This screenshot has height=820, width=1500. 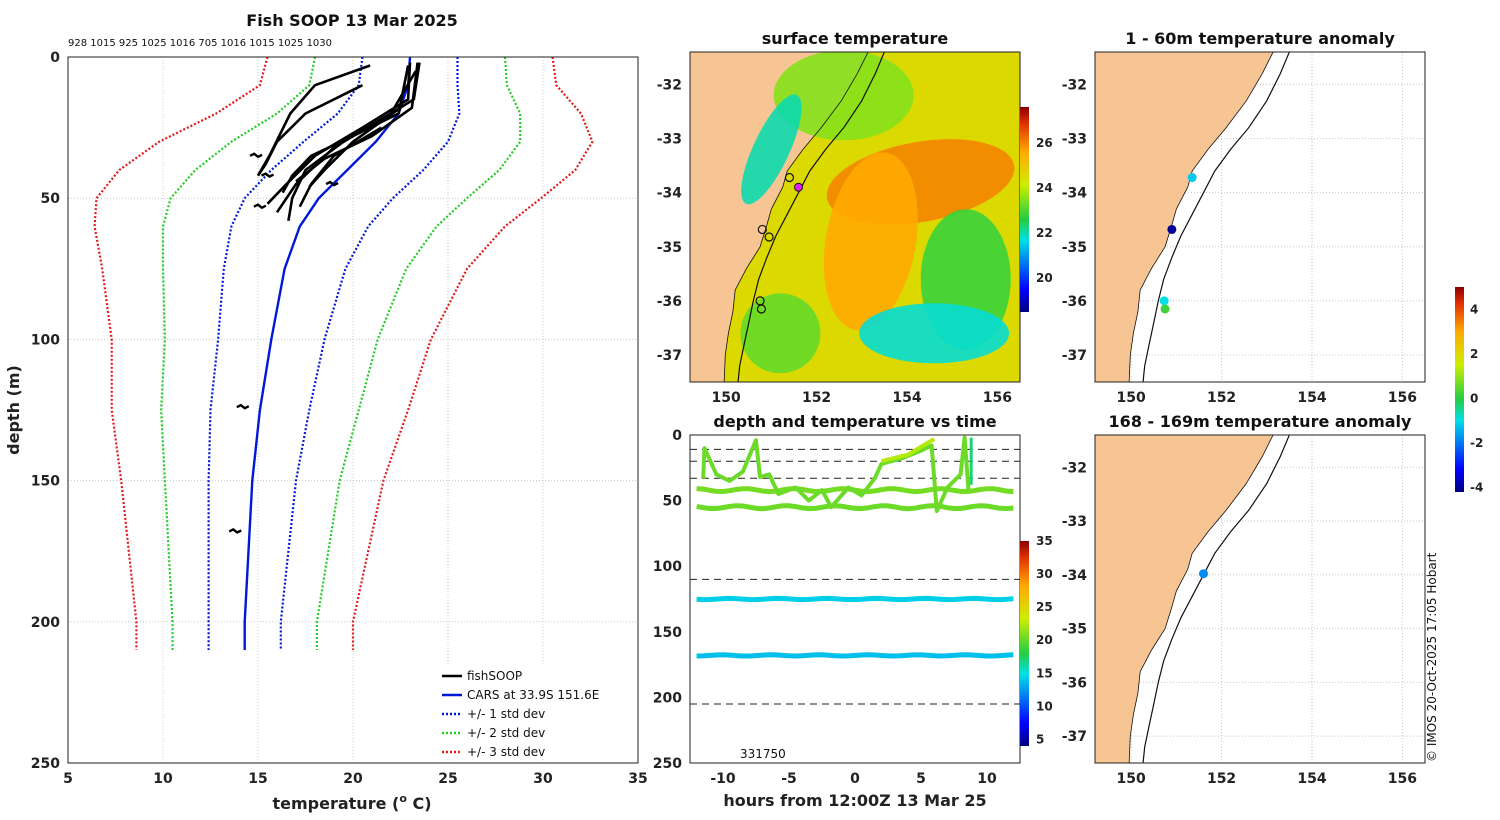 What do you see at coordinates (1040, 739) in the screenshot?
I see `ts-cb-tick-5: 5` at bounding box center [1040, 739].